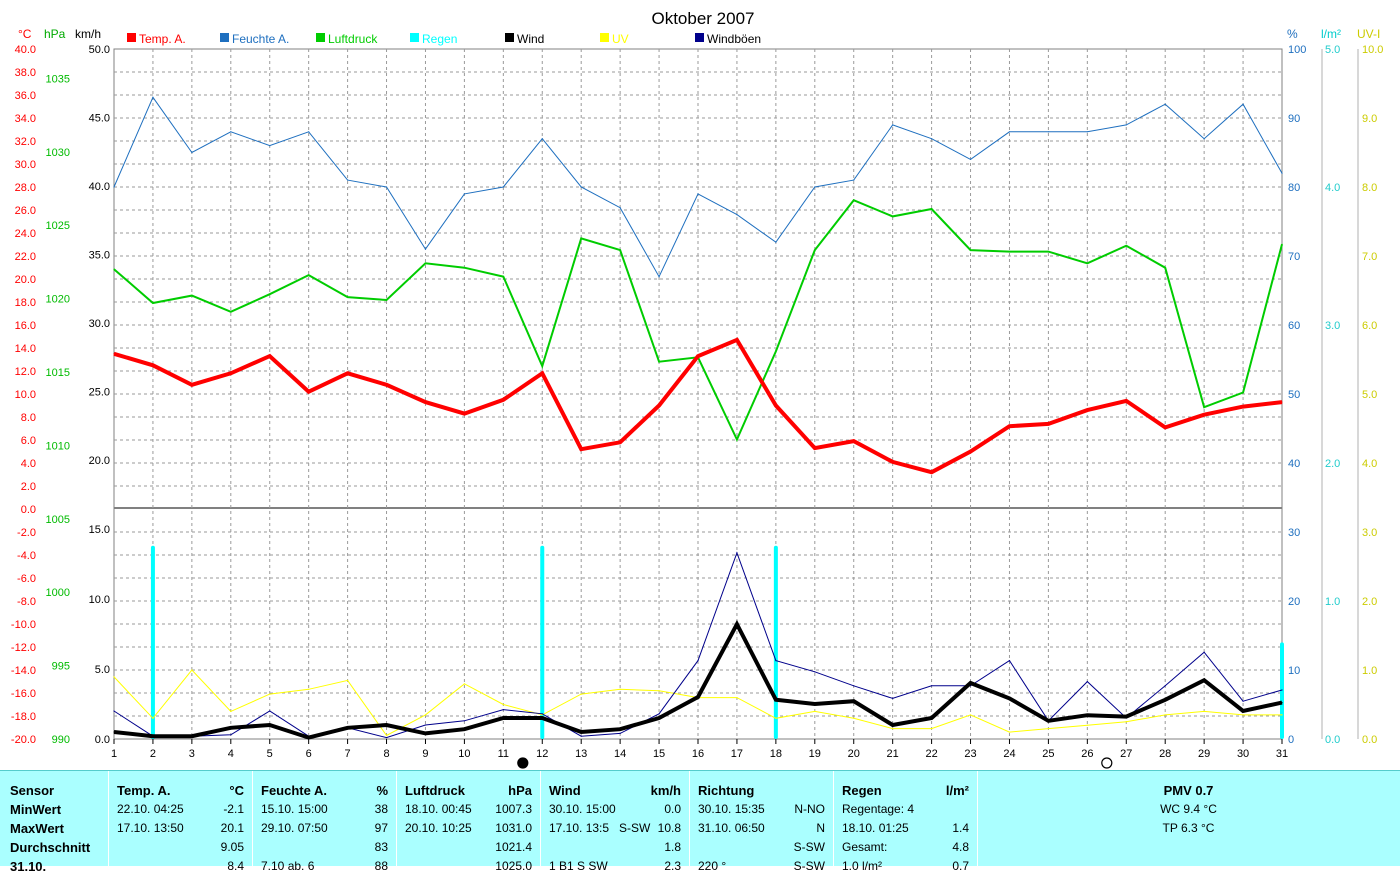 The height and width of the screenshot is (876, 1400). Describe the element at coordinates (58, 446) in the screenshot. I see `pressure-tick-label: 1010` at that location.